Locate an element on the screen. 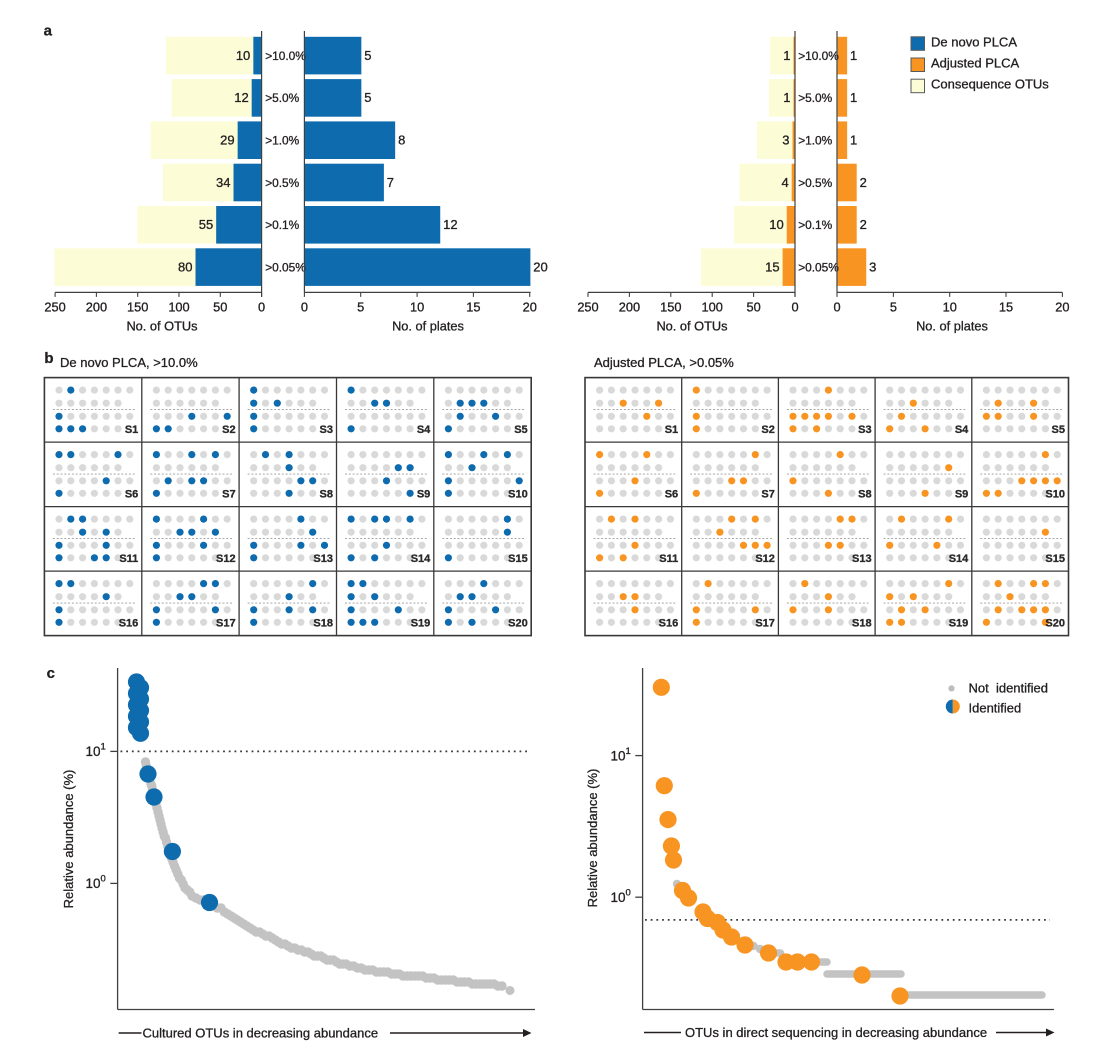 This screenshot has width=1107, height=1059. svg-text: Not identified is located at coordinates (1009, 688).